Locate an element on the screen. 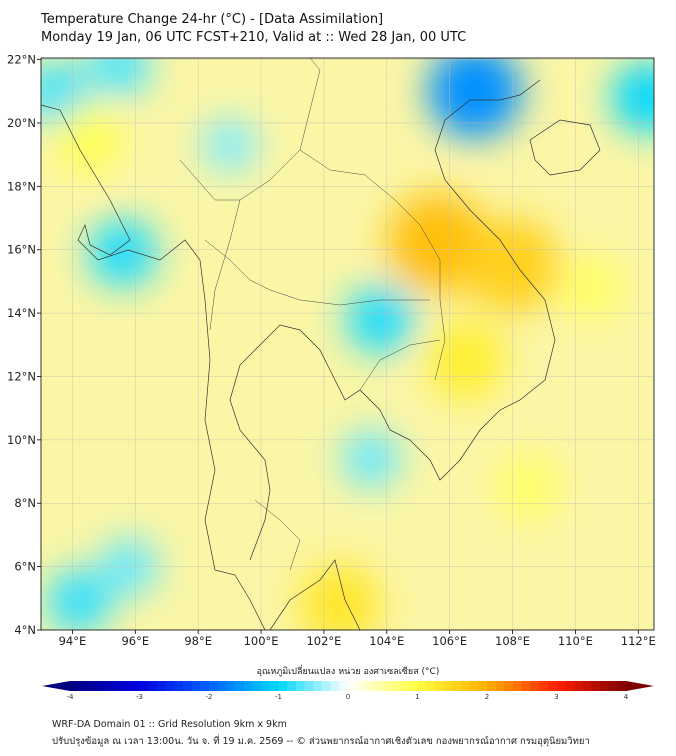 This screenshot has width=676, height=756. colorbar-min-arrow is located at coordinates (56, 686).